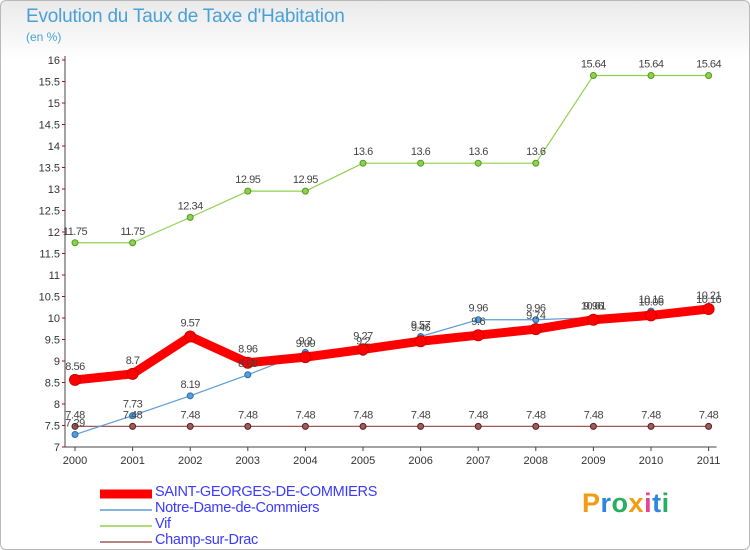 This screenshot has height=550, width=750. Describe the element at coordinates (132, 461) in the screenshot. I see `x-tick-label: 2001` at that location.